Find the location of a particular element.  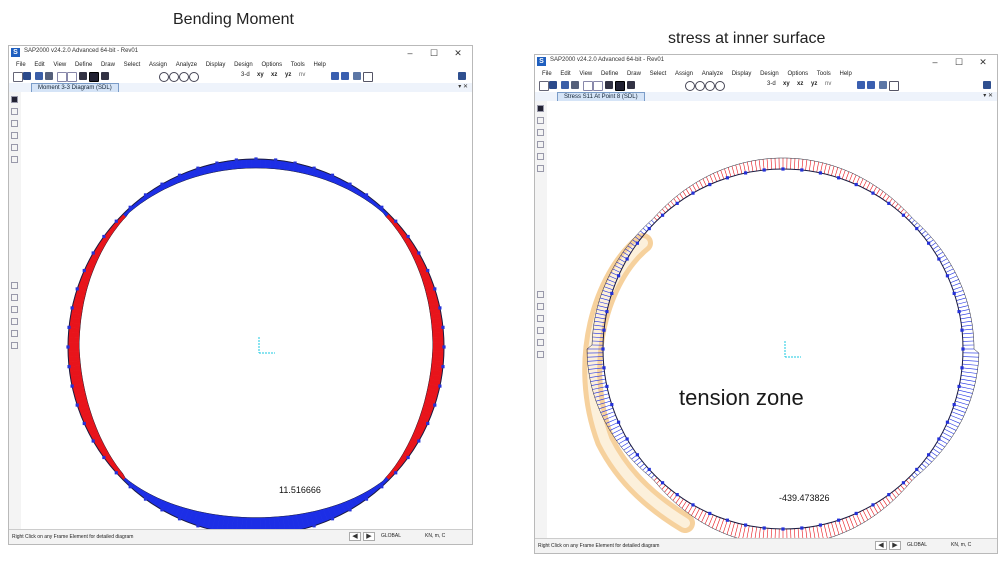

menu-analyze: Analyze is located at coordinates (712, 74).